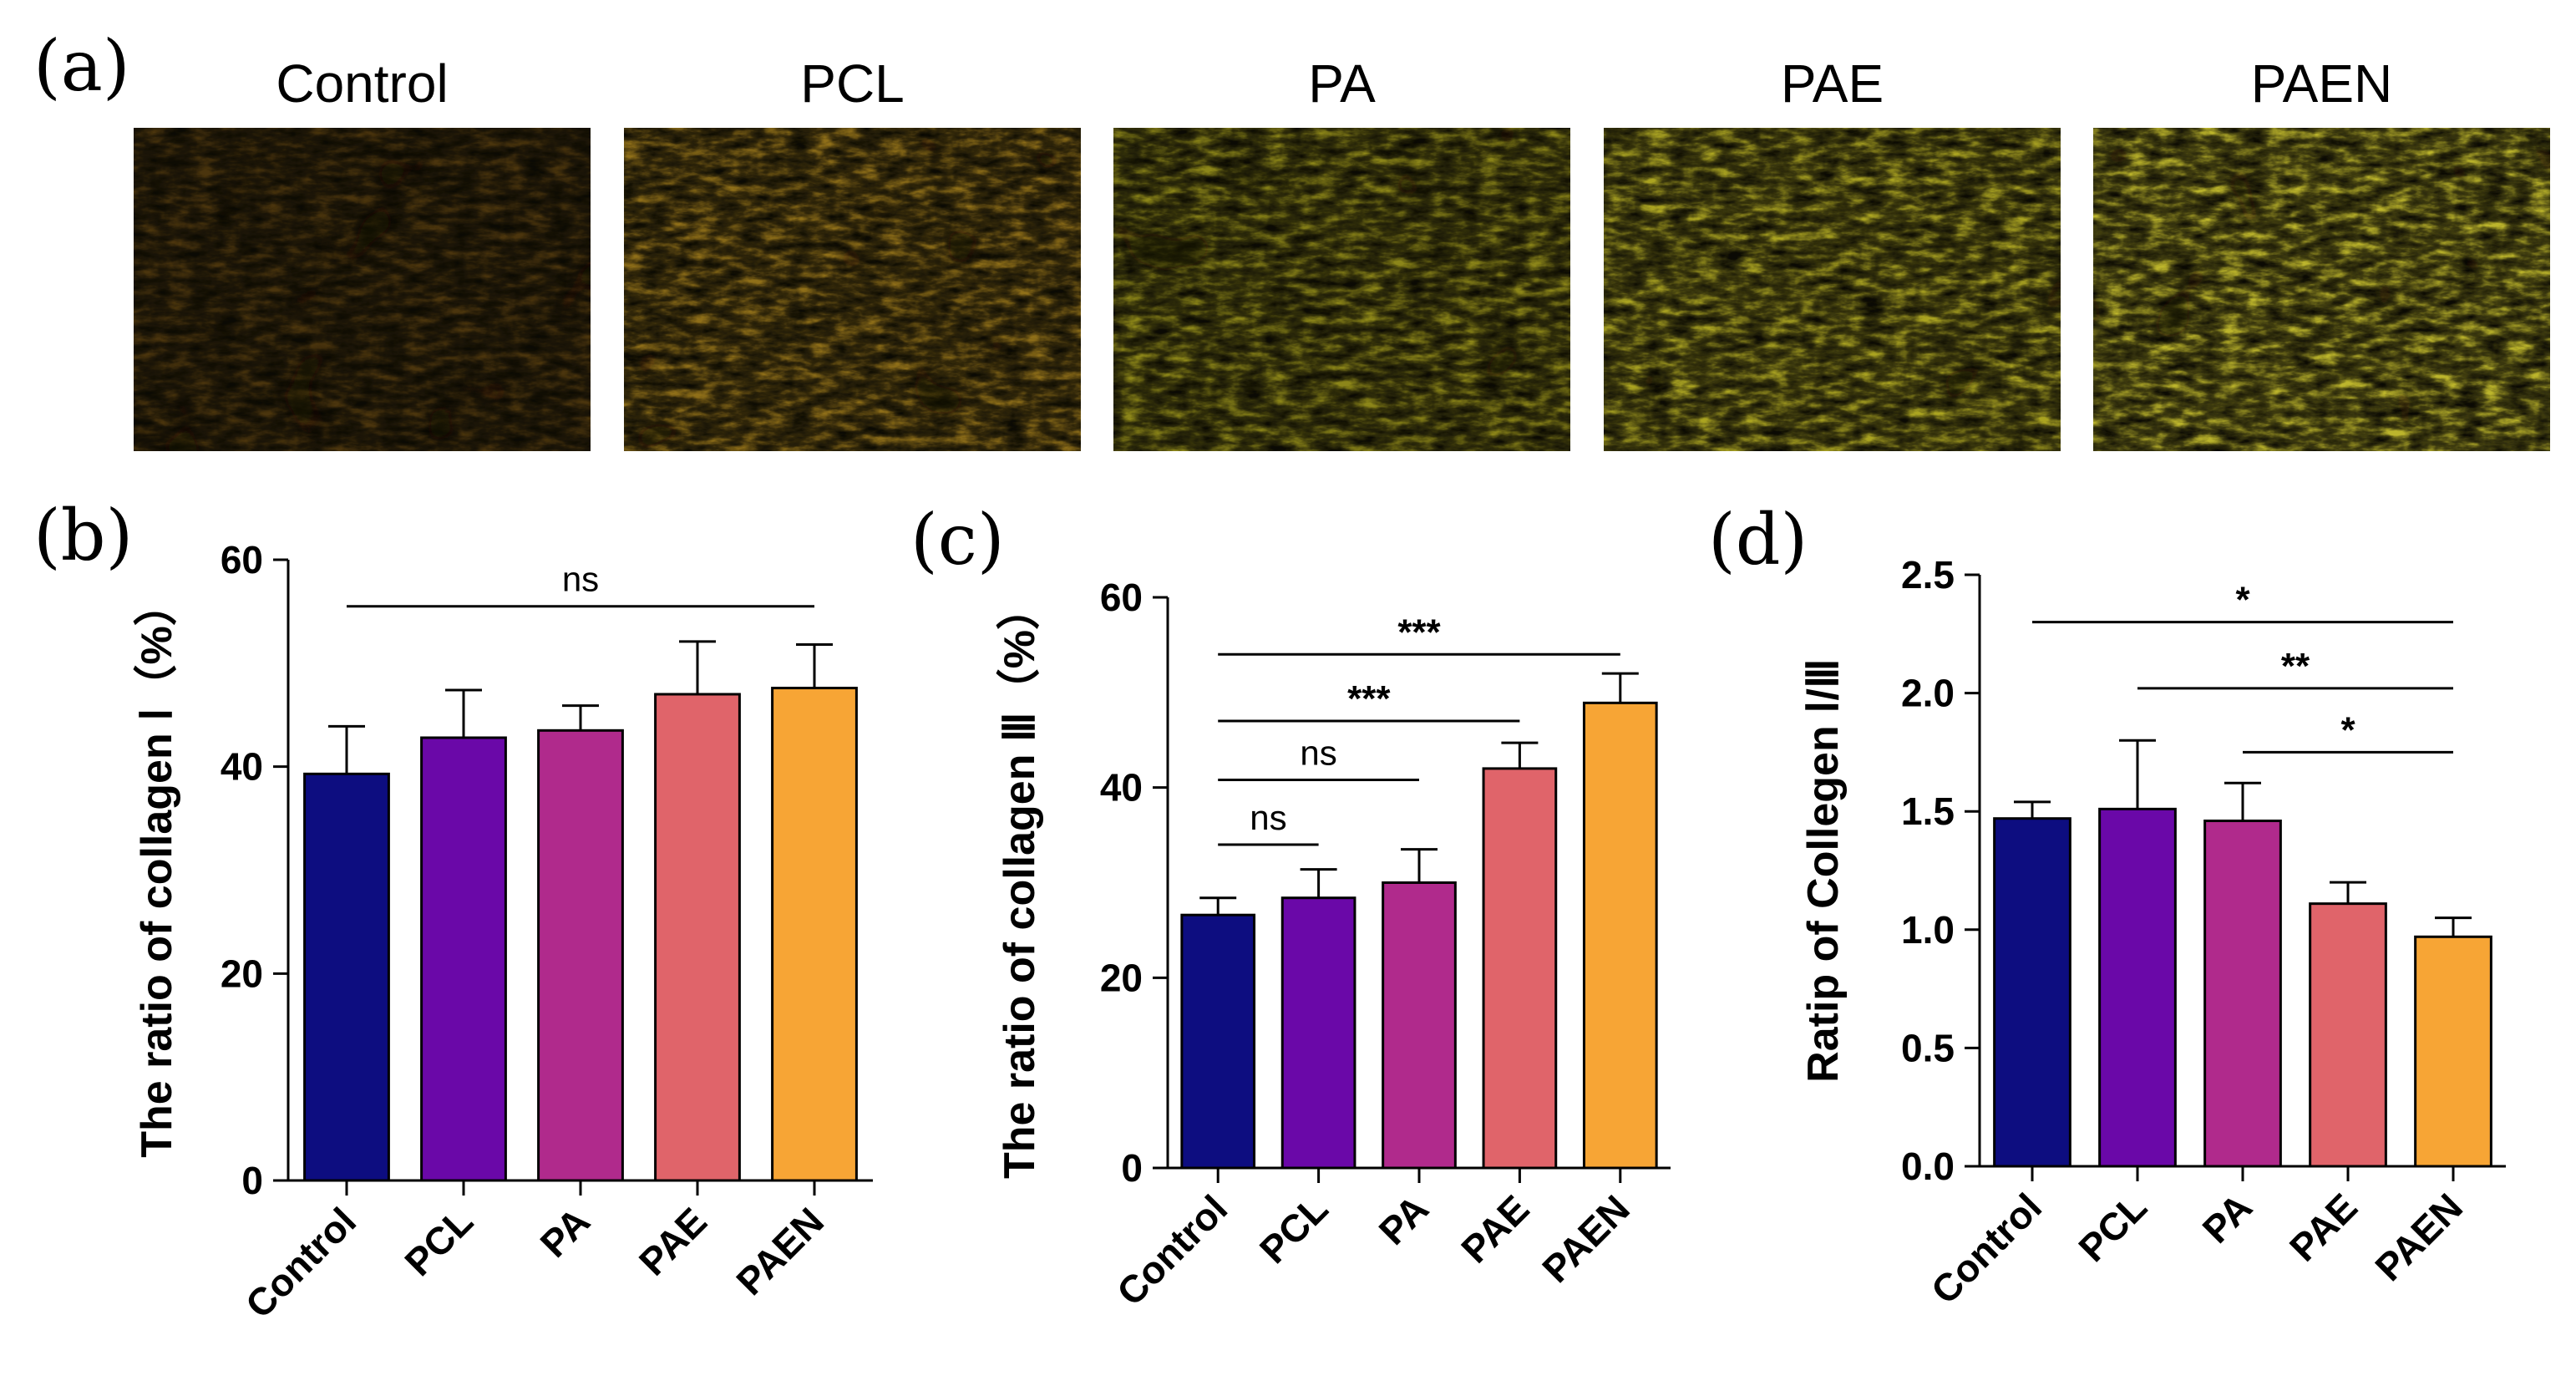 The image size is (2576, 1386). I want to click on micrograph-pcl: PCL, so click(852, 252).